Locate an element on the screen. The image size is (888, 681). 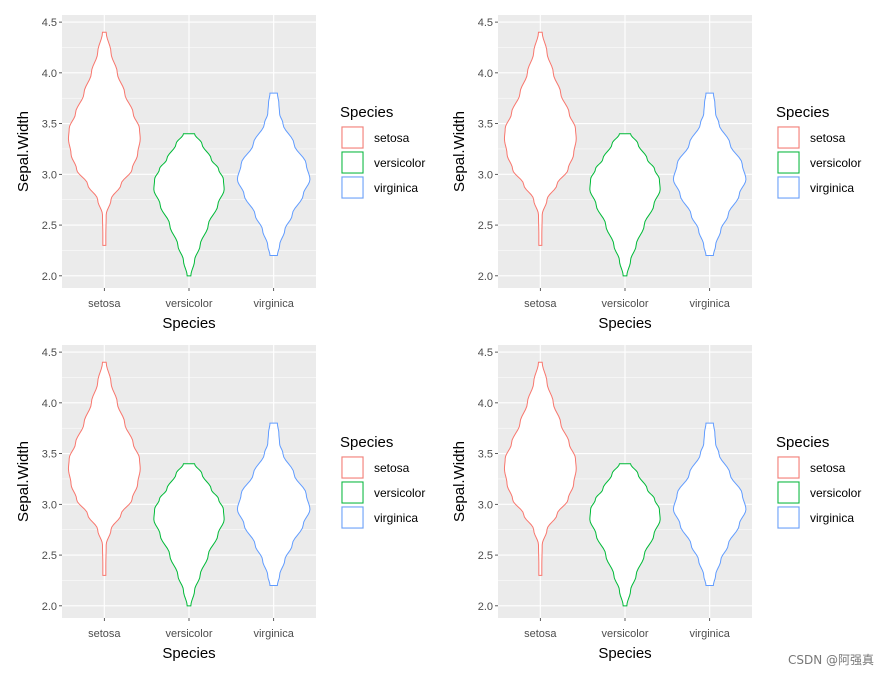
watermark-text: CSDN @阿强真 is located at coordinates (830, 660).